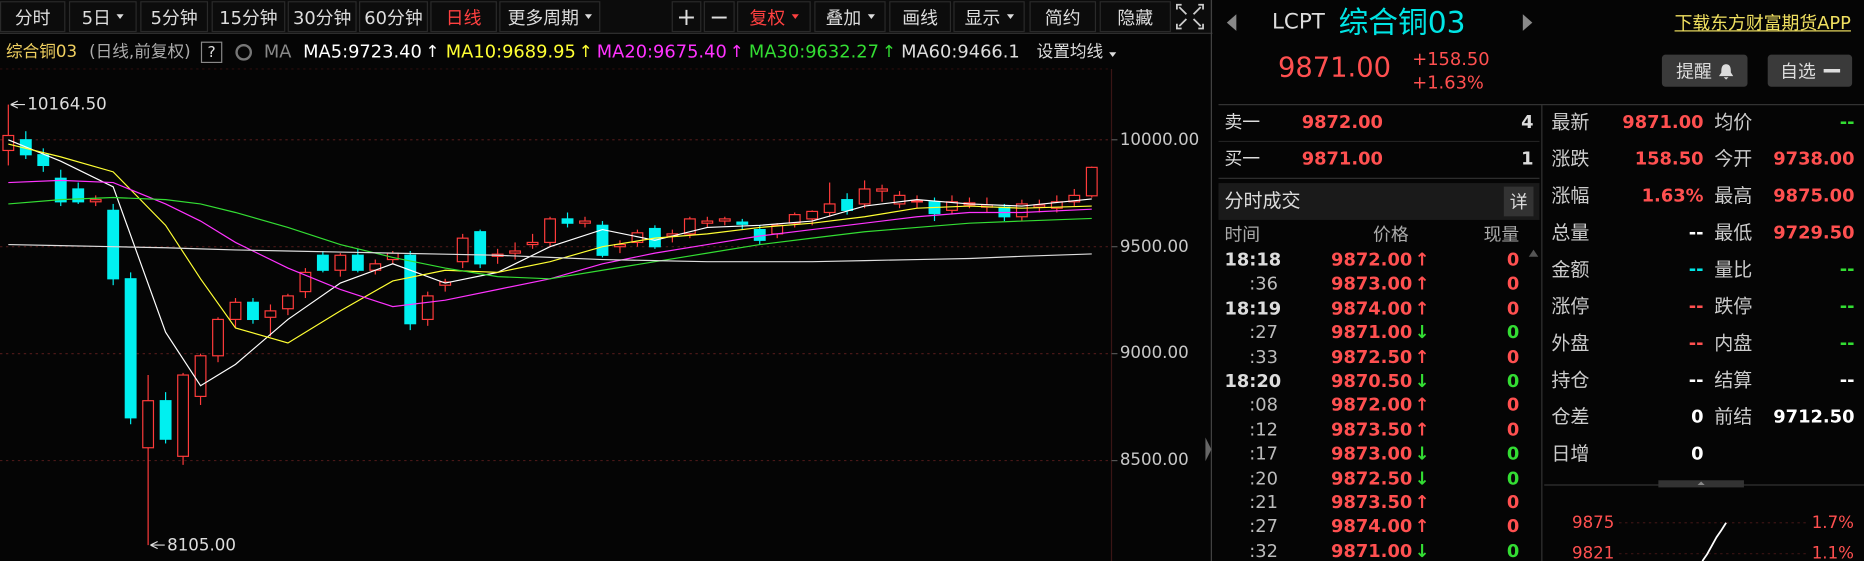 The height and width of the screenshot is (561, 1864). Describe the element at coordinates (550, 17) in the screenshot. I see `period-button: 更多周期` at that location.